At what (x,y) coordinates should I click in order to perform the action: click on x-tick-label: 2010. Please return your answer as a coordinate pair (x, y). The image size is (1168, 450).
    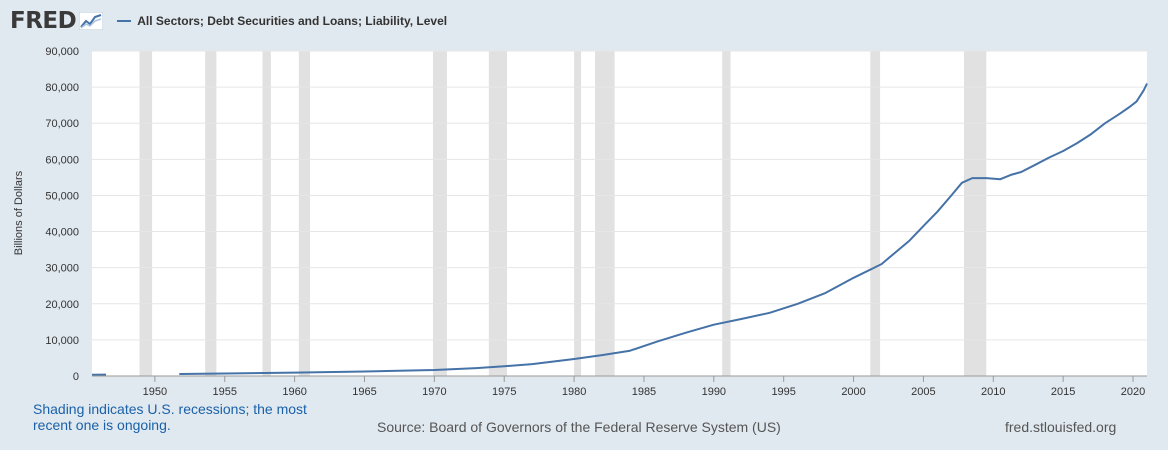
    Looking at the image, I should click on (993, 392).